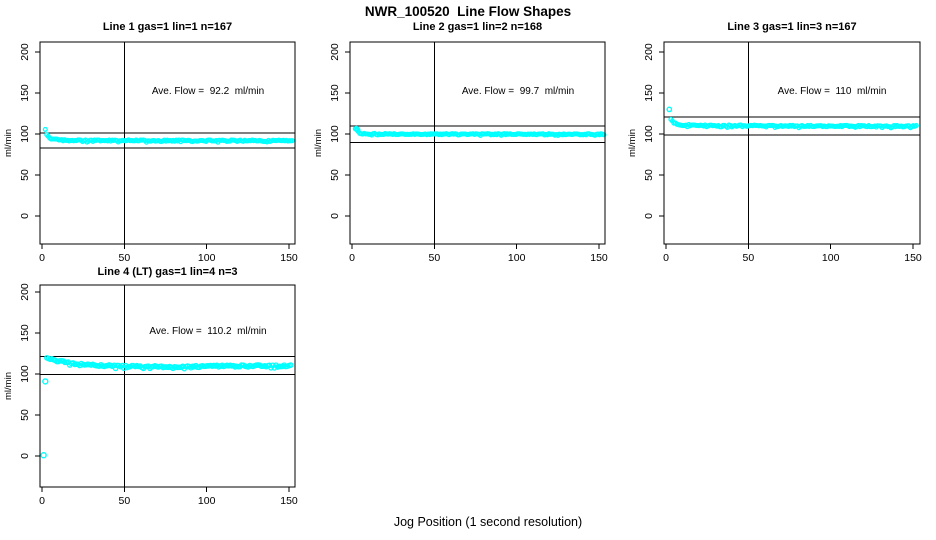 Image resolution: width=936 pixels, height=540 pixels. Describe the element at coordinates (208, 331) in the screenshot. I see `subplot-4-avg-flow-annotation: Ave. Flow = 110.2 ml/min` at that location.